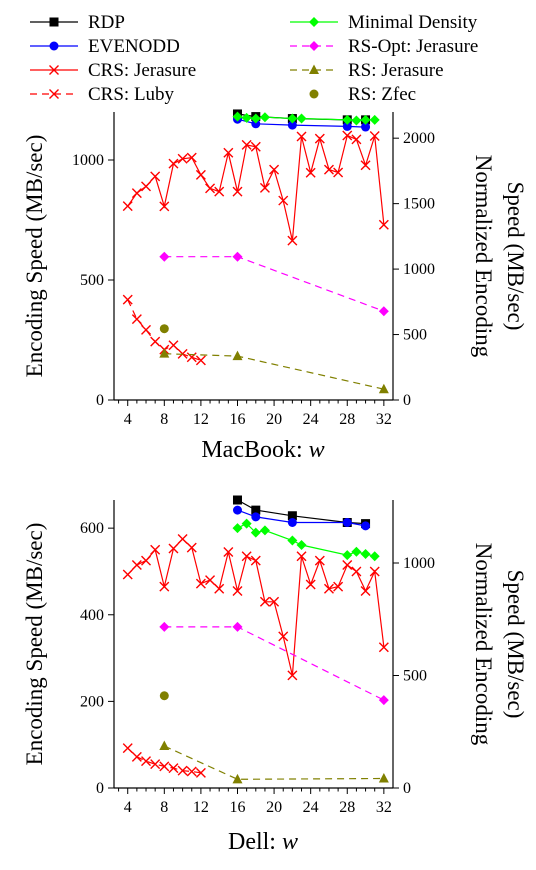 The image size is (536, 870). Describe the element at coordinates (255, 607) in the screenshot. I see `series-crs-jerasure` at that location.